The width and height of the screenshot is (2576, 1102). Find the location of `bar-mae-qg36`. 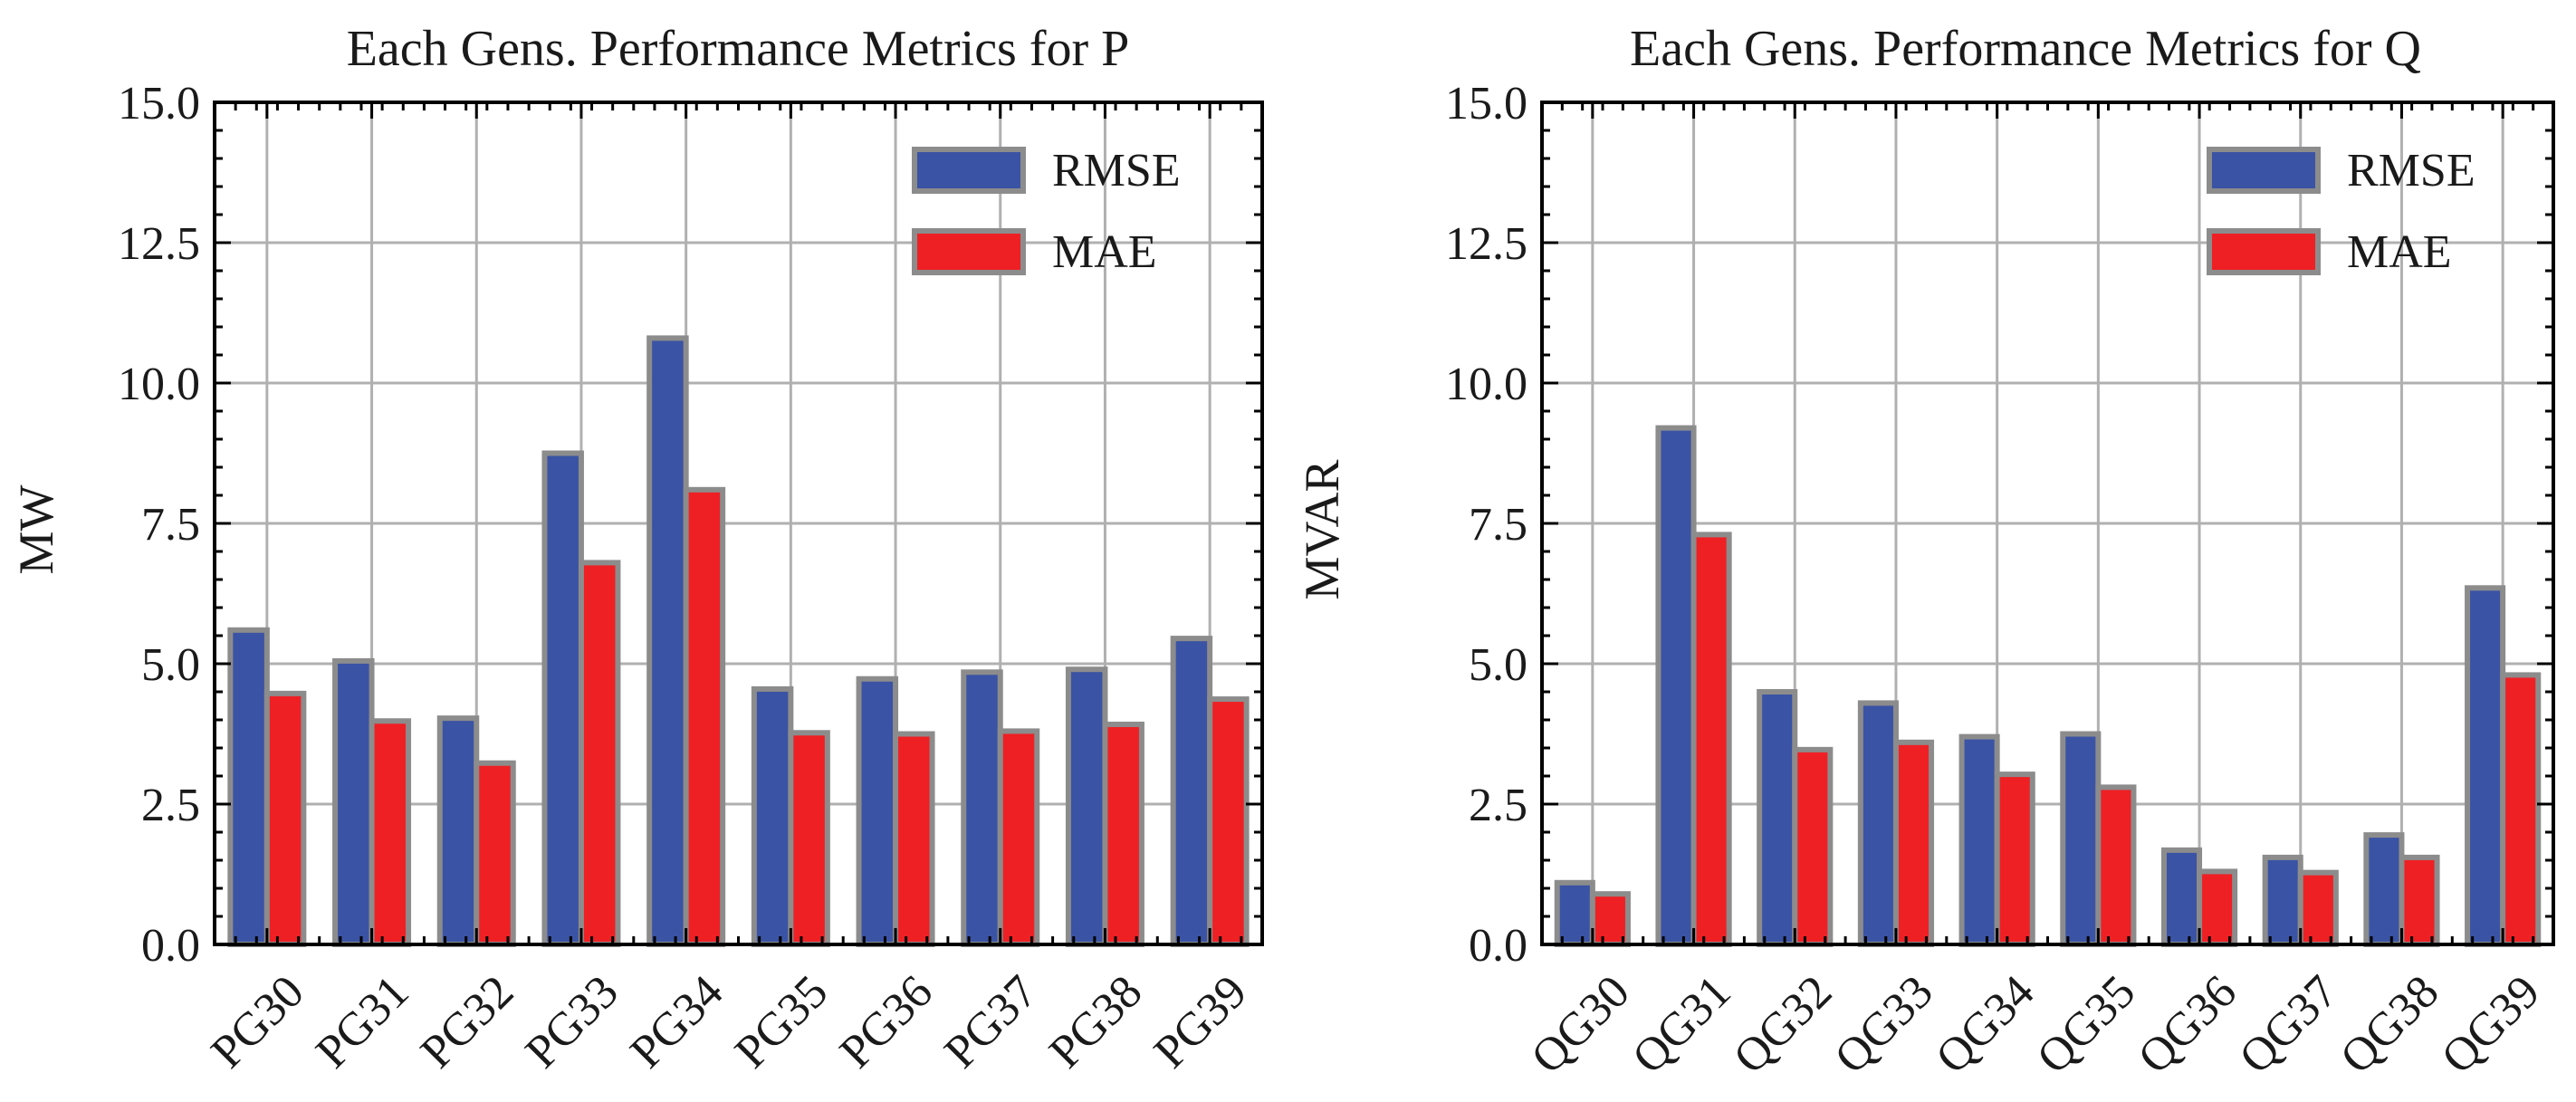

bar-mae-qg36 is located at coordinates (2217, 908).